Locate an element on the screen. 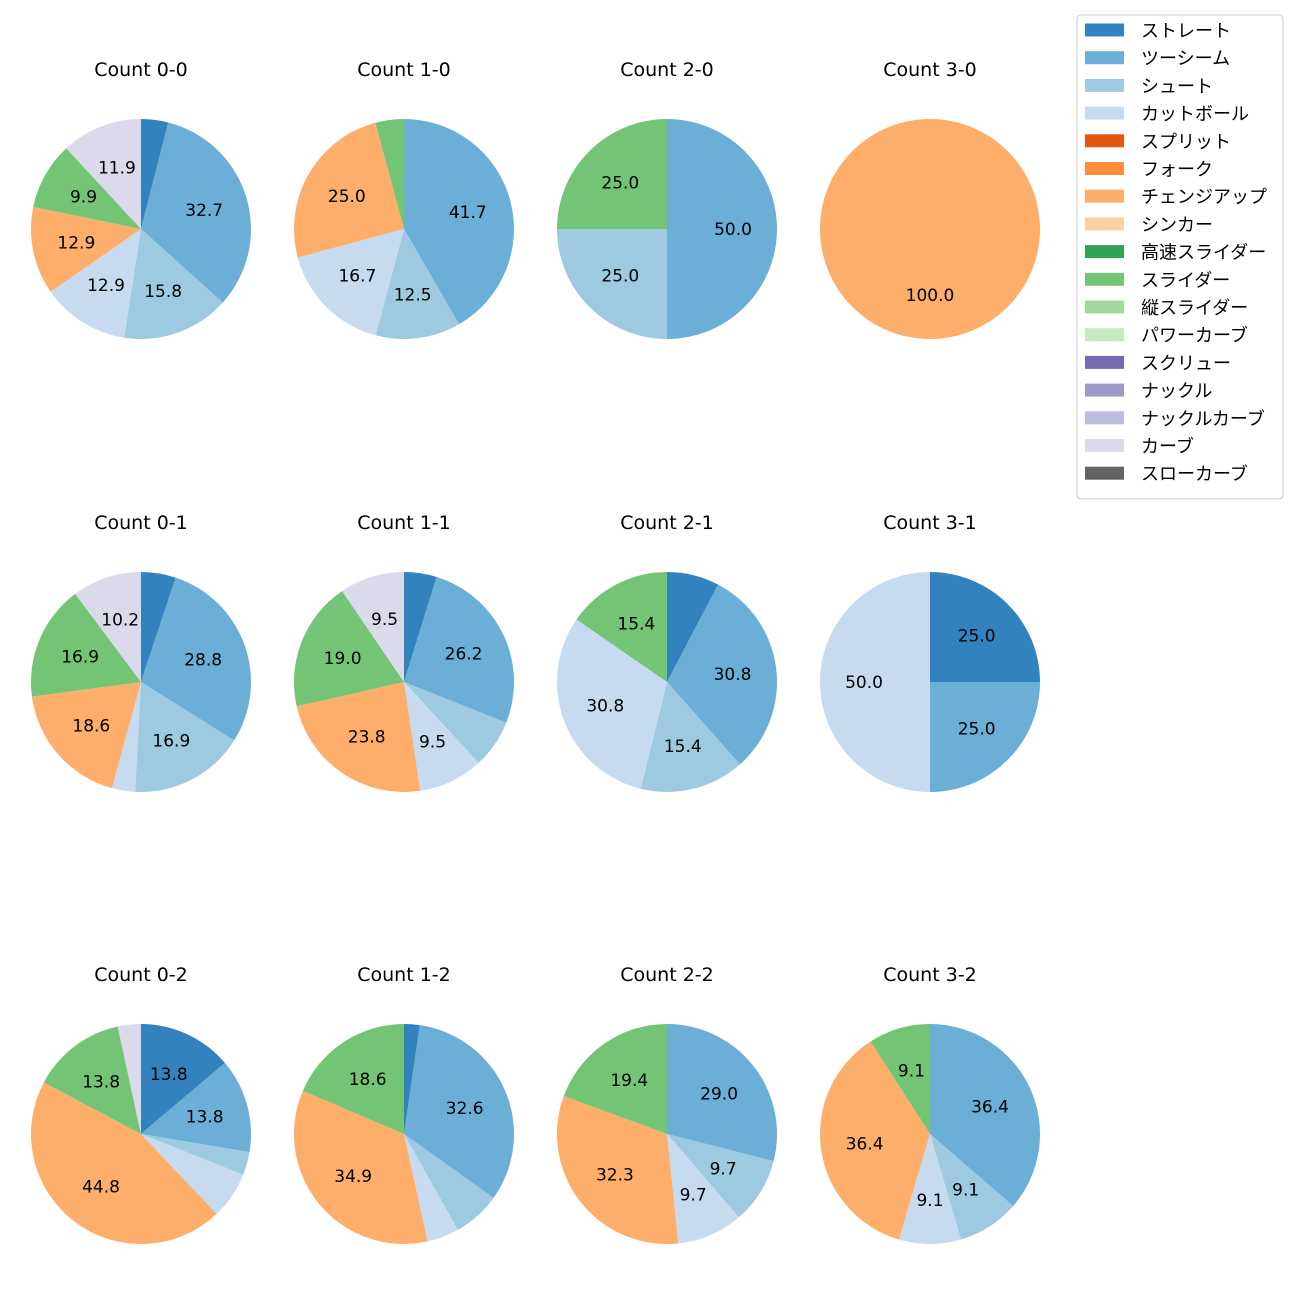 The height and width of the screenshot is (1300, 1300). legend-item: ナックルカーブ is located at coordinates (1175, 419).